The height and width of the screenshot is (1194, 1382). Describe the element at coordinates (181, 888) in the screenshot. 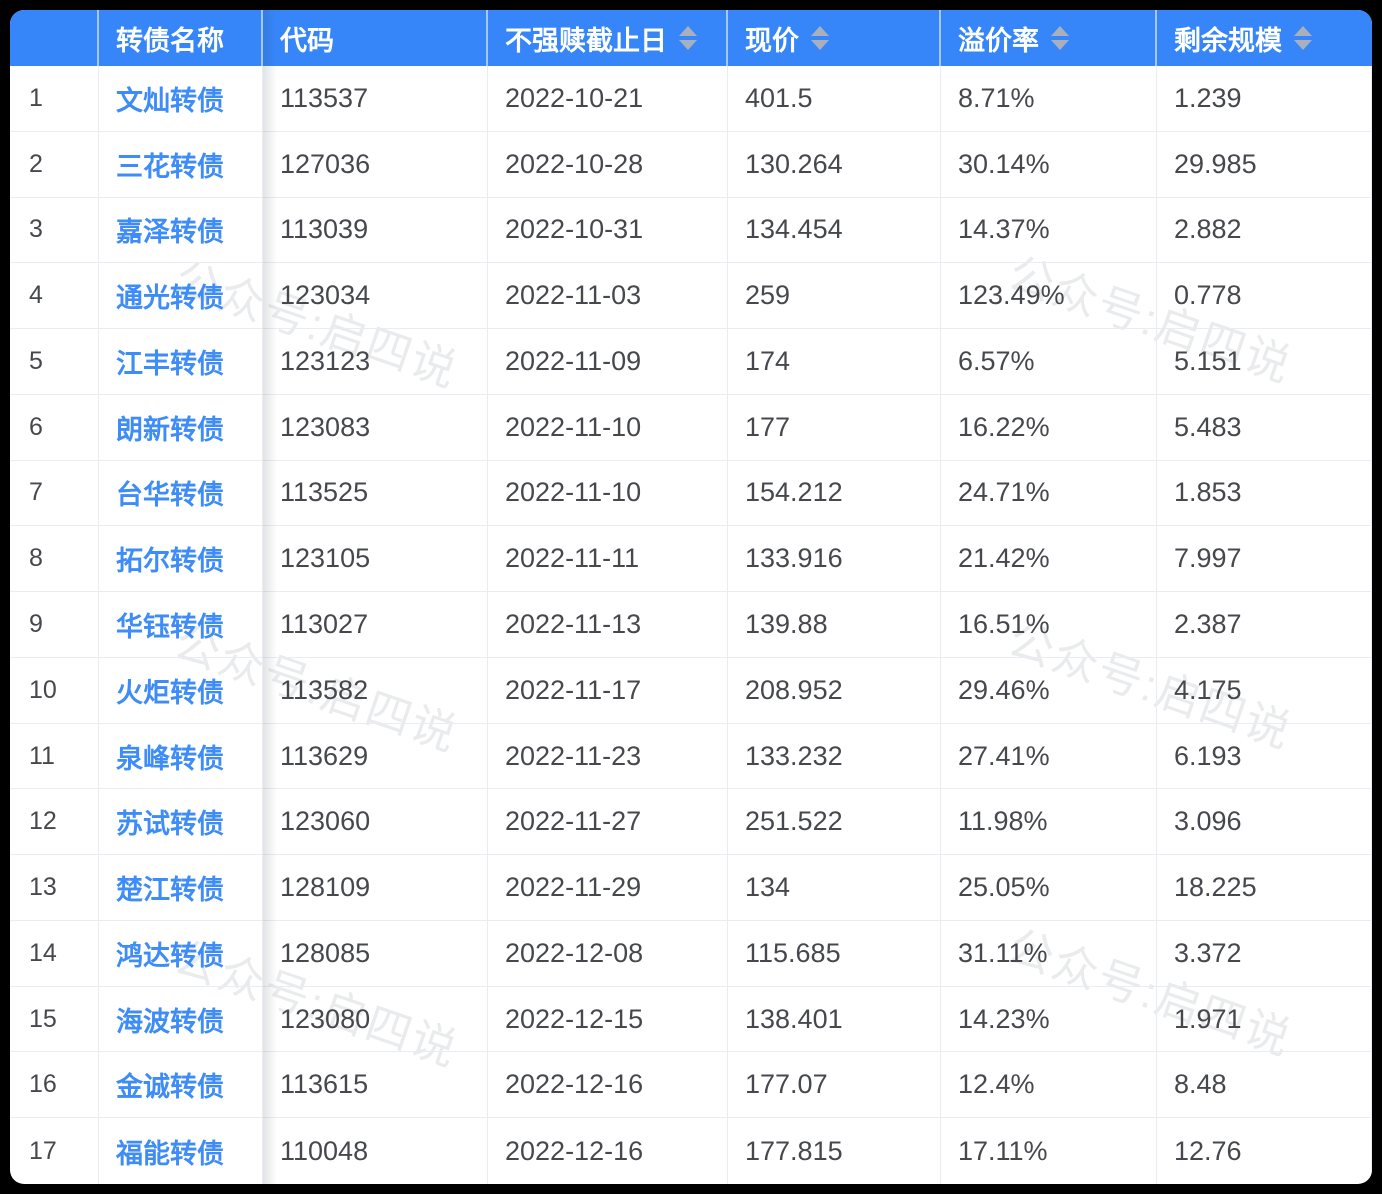

I see `bond-name-link: 楚江转债` at that location.